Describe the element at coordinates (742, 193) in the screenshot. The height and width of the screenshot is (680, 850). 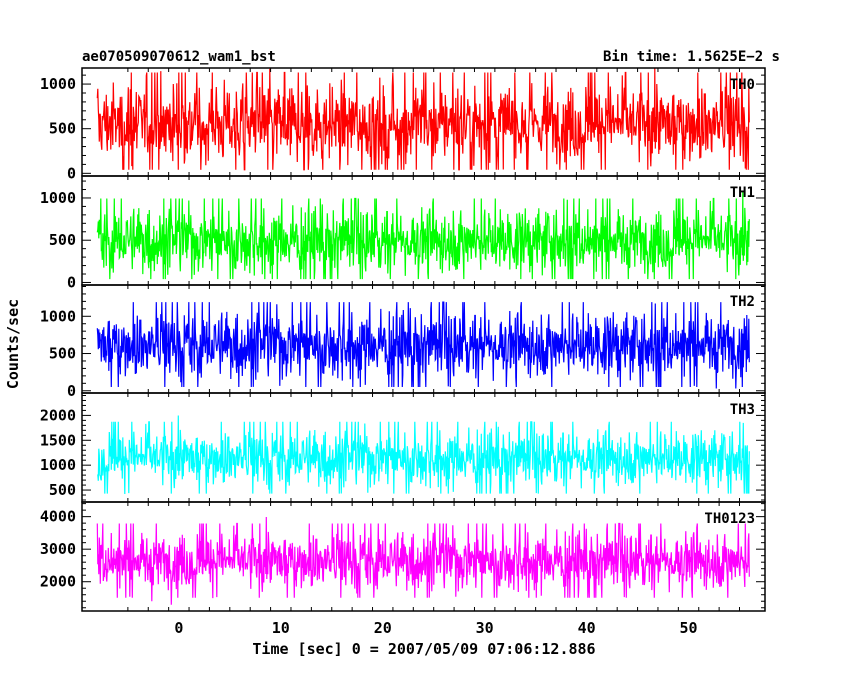
I see `panel-label: TH1` at that location.